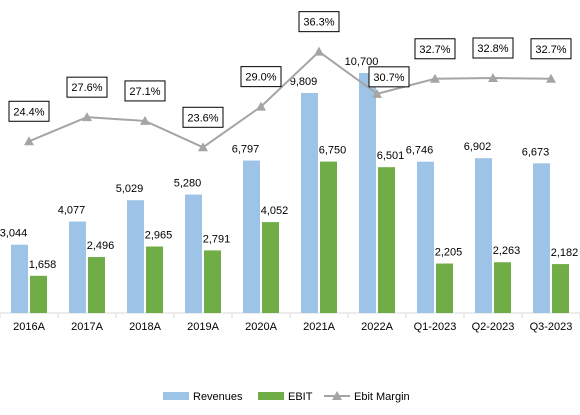 Image resolution: width=580 pixels, height=415 pixels. I want to click on ebit-data-label: 4,052, so click(275, 211).